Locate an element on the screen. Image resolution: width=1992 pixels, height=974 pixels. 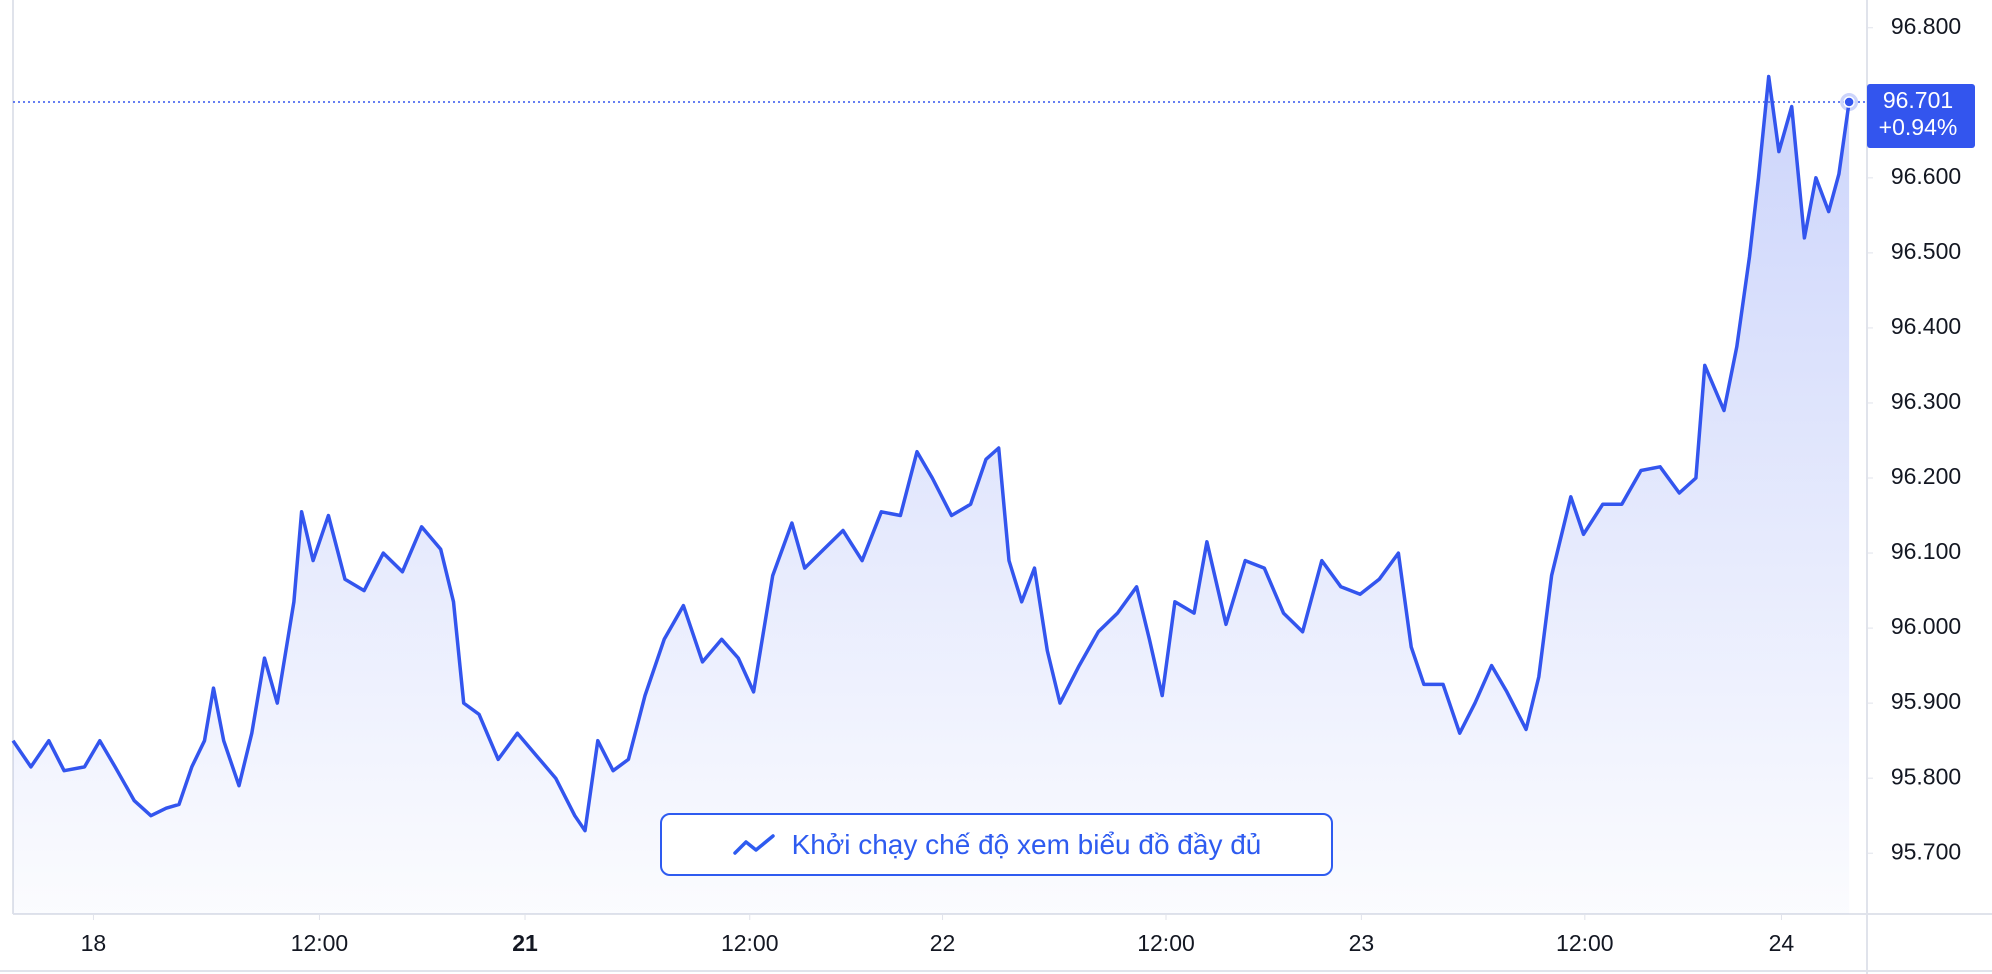
y-tick-label: 96.100 is located at coordinates (1926, 551).